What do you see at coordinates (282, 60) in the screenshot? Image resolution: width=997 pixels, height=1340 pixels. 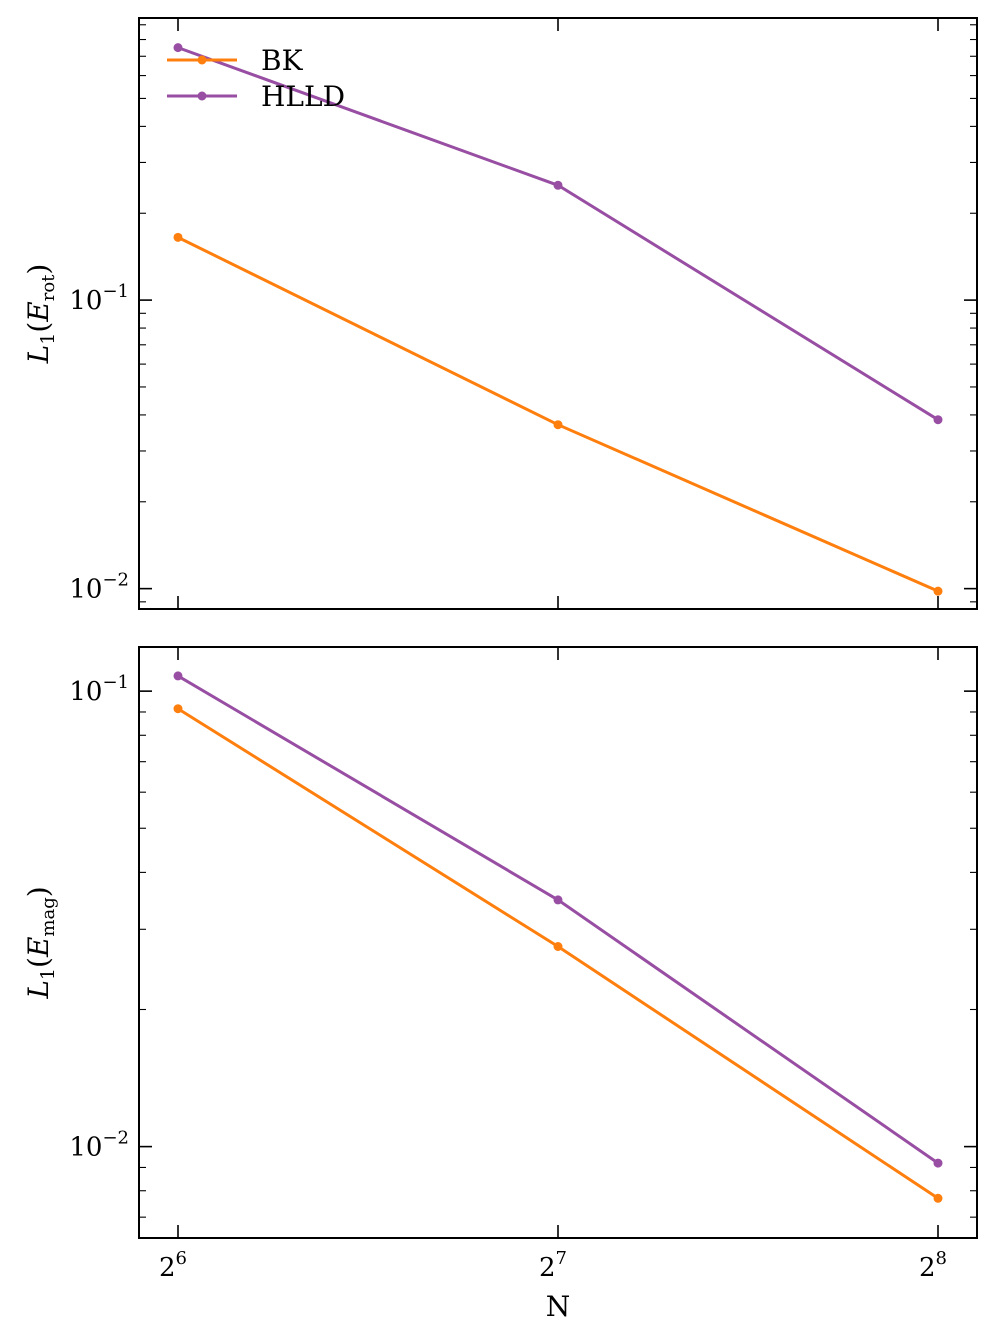 I see `legend-label-bk: BK` at bounding box center [282, 60].